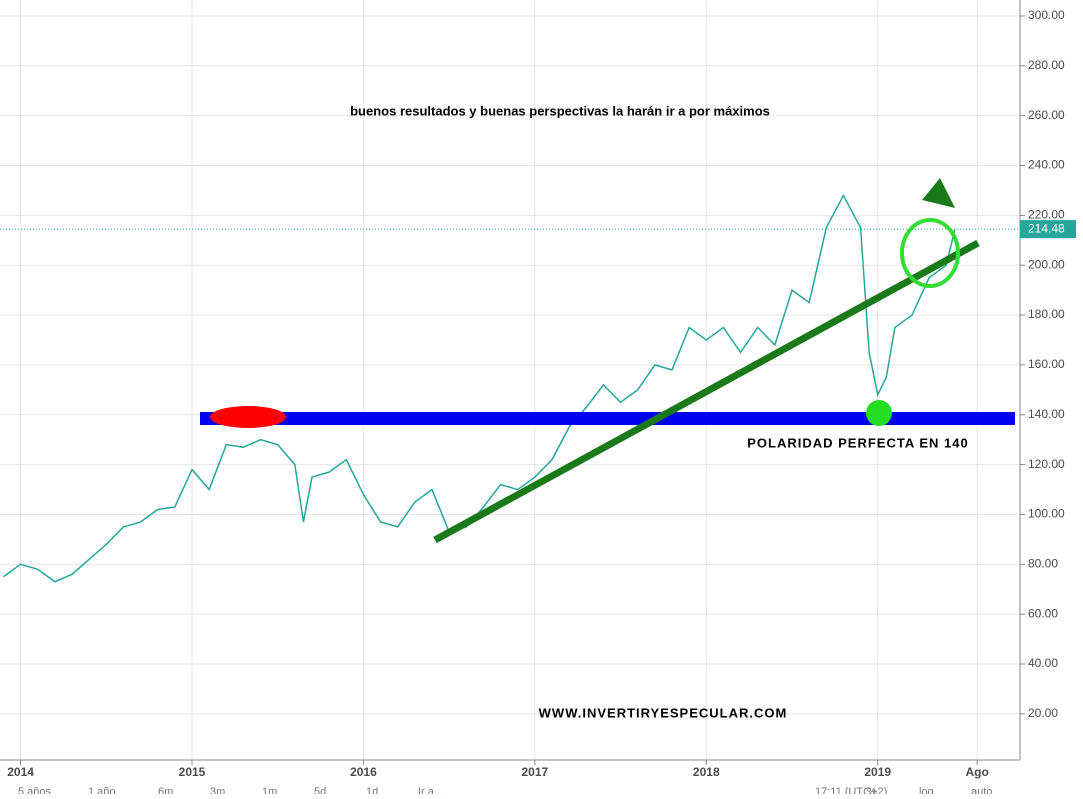  What do you see at coordinates (1043, 713) in the screenshot?
I see `y-tick-label: 20.00` at bounding box center [1043, 713].